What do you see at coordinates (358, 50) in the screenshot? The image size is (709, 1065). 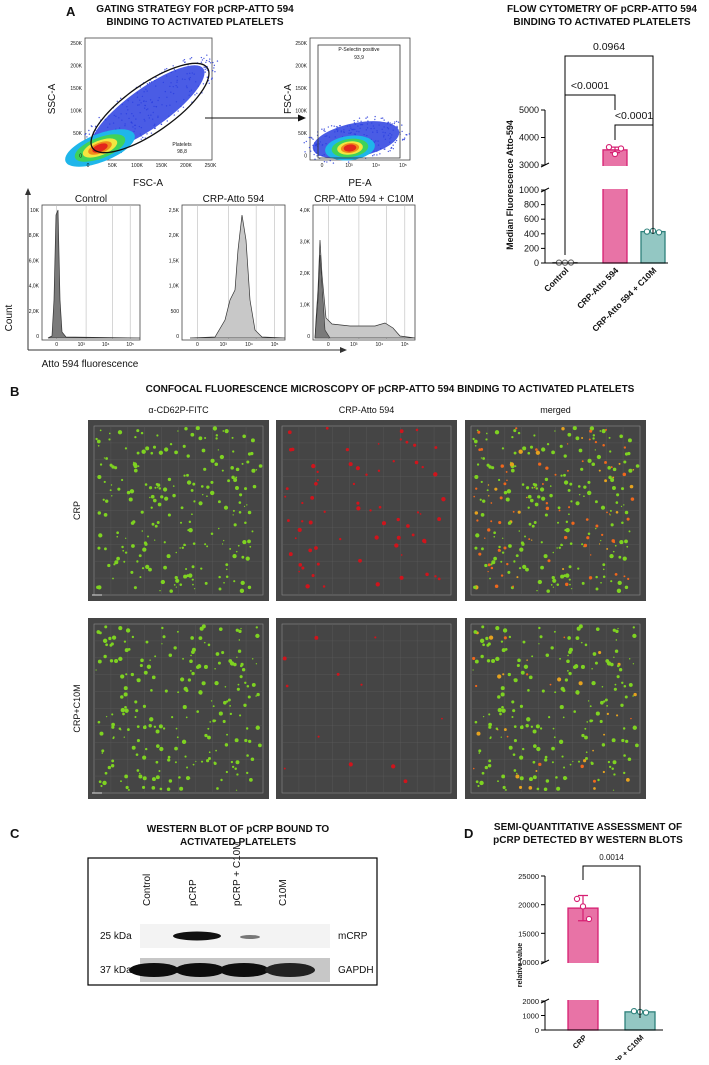 I see `gate-label: P-Selectin positive` at bounding box center [358, 50].